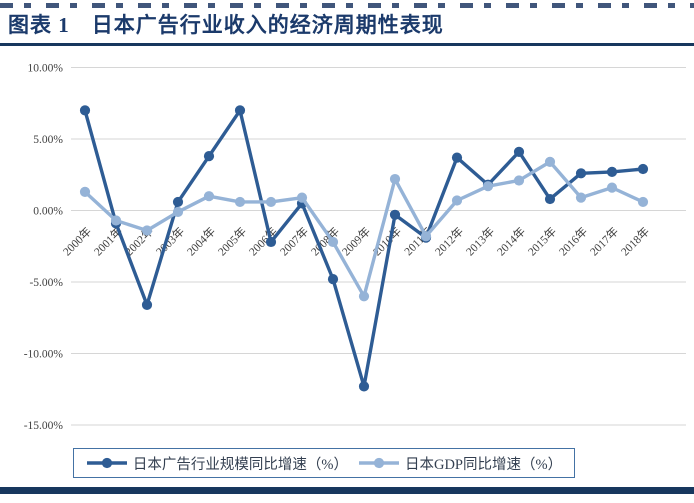 The width and height of the screenshot is (694, 503). What do you see at coordinates (240, 464) in the screenshot?
I see `legend-label: 日本广告行业规模同比增速（%）` at bounding box center [240, 464].